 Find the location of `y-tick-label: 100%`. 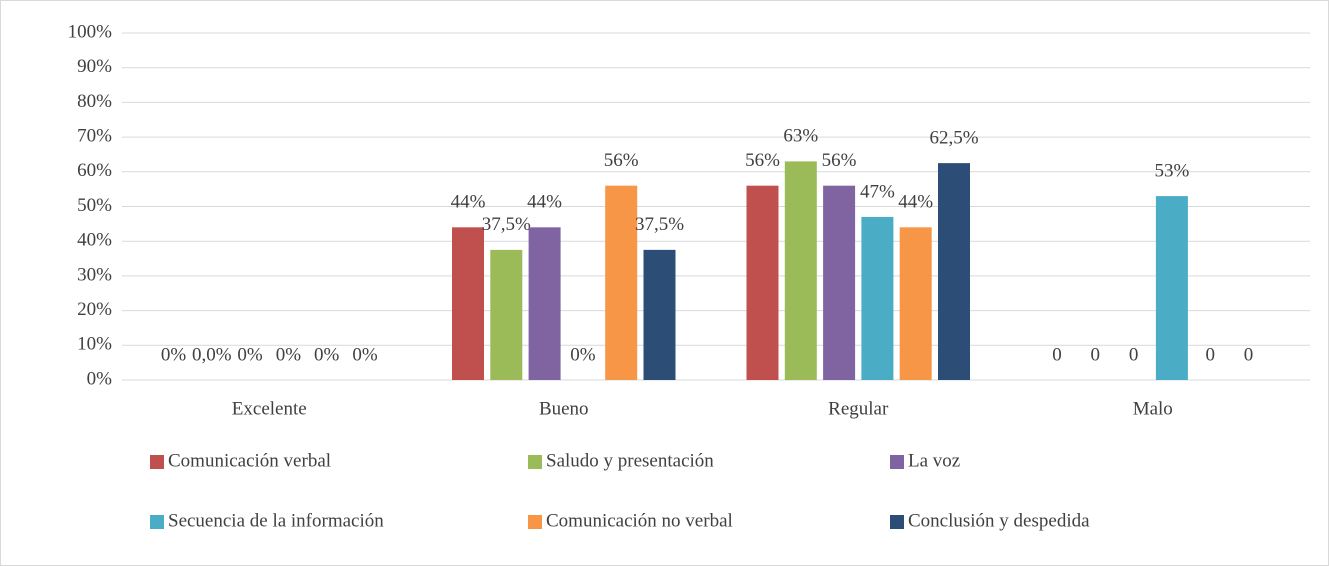

y-tick-label: 100% is located at coordinates (90, 31).